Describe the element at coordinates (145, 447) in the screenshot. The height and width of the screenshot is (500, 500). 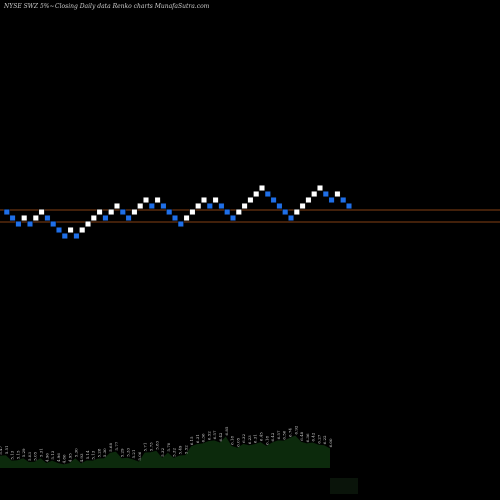
I see `volume-label: 5.71` at that location.